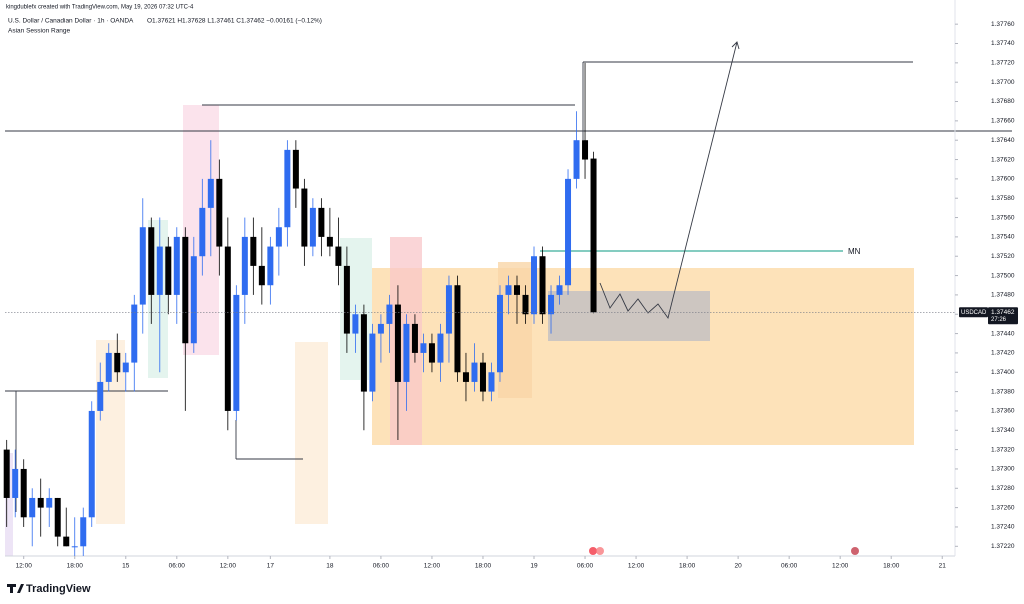  What do you see at coordinates (1003, 159) in the screenshot?
I see `y-tick-label: 1.37620` at bounding box center [1003, 159].